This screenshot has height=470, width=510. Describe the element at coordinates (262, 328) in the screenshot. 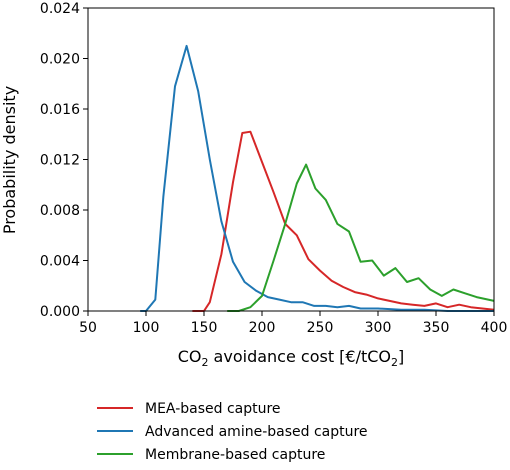

I see `x-tick-label: 200` at that location.